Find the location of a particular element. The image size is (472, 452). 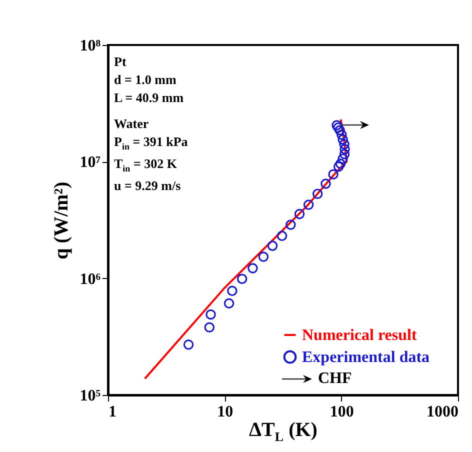

legend-label: Numerical result is located at coordinates (360, 335).